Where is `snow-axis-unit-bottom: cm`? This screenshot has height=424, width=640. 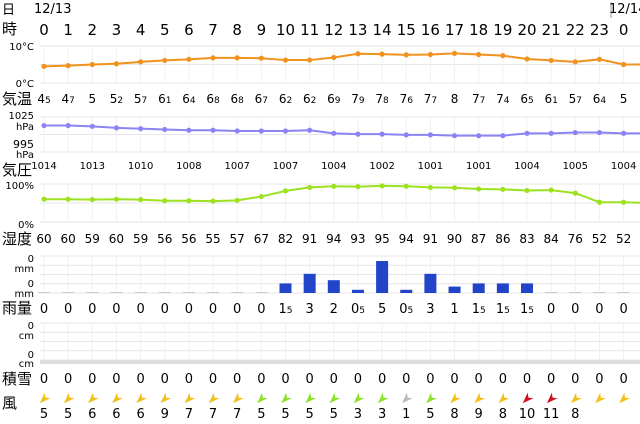
snow-axis-unit-bottom: cm is located at coordinates (26, 364).